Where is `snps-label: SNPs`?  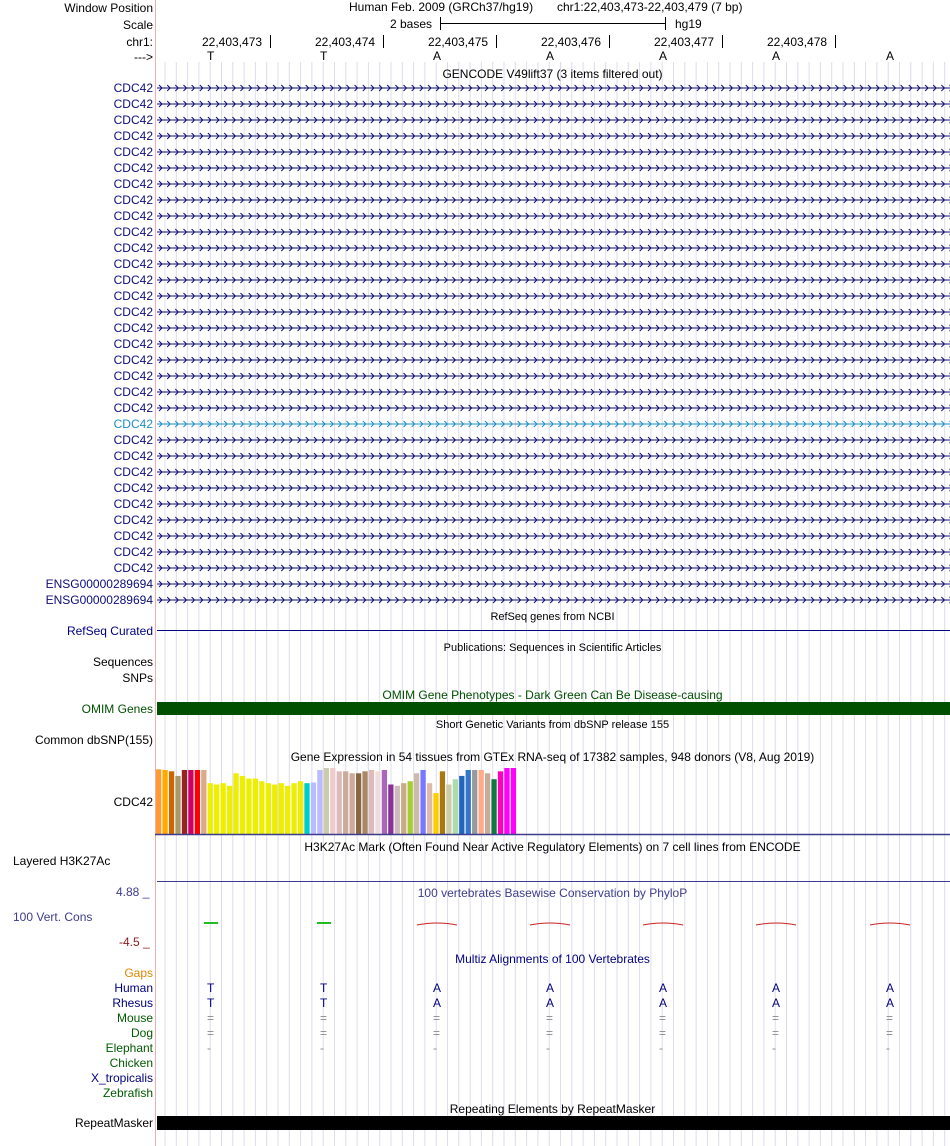
snps-label: SNPs is located at coordinates (137, 678).